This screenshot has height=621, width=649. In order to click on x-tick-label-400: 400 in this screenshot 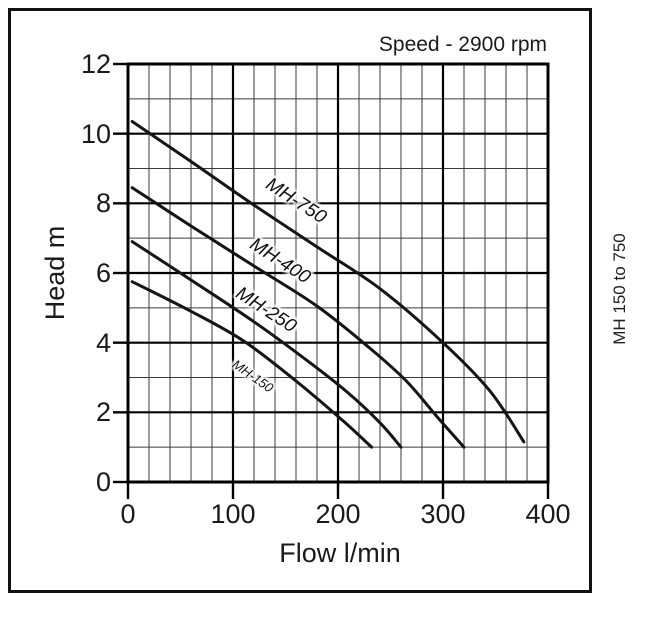, I will do `click(548, 514)`.